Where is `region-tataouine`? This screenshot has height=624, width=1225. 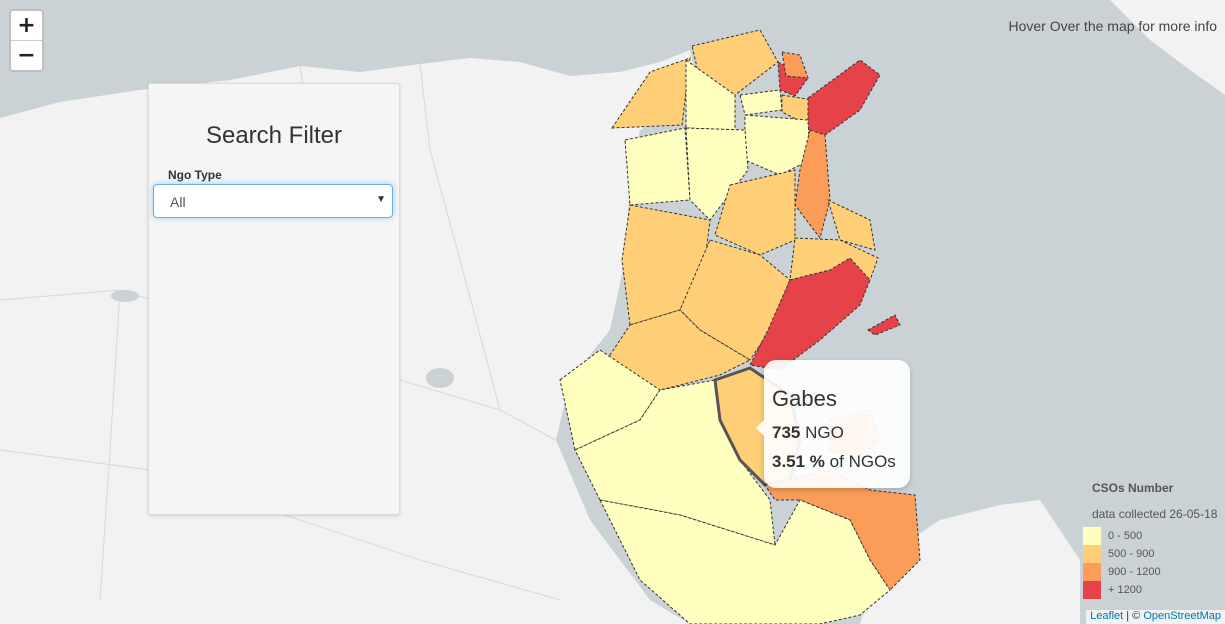
region-tataouine is located at coordinates (745, 561).